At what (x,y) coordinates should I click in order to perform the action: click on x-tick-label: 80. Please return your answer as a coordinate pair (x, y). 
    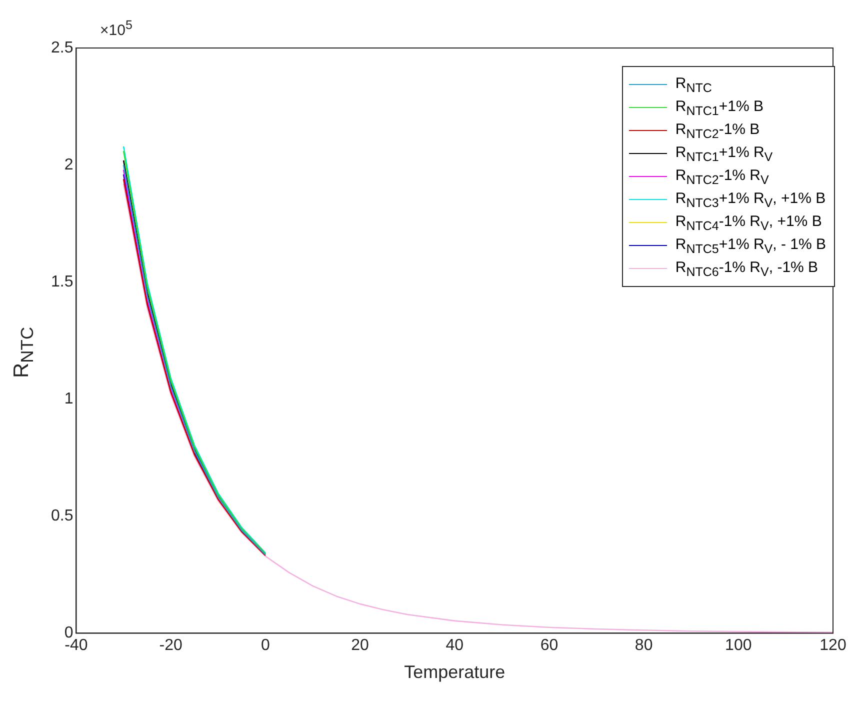
    Looking at the image, I should click on (643, 645).